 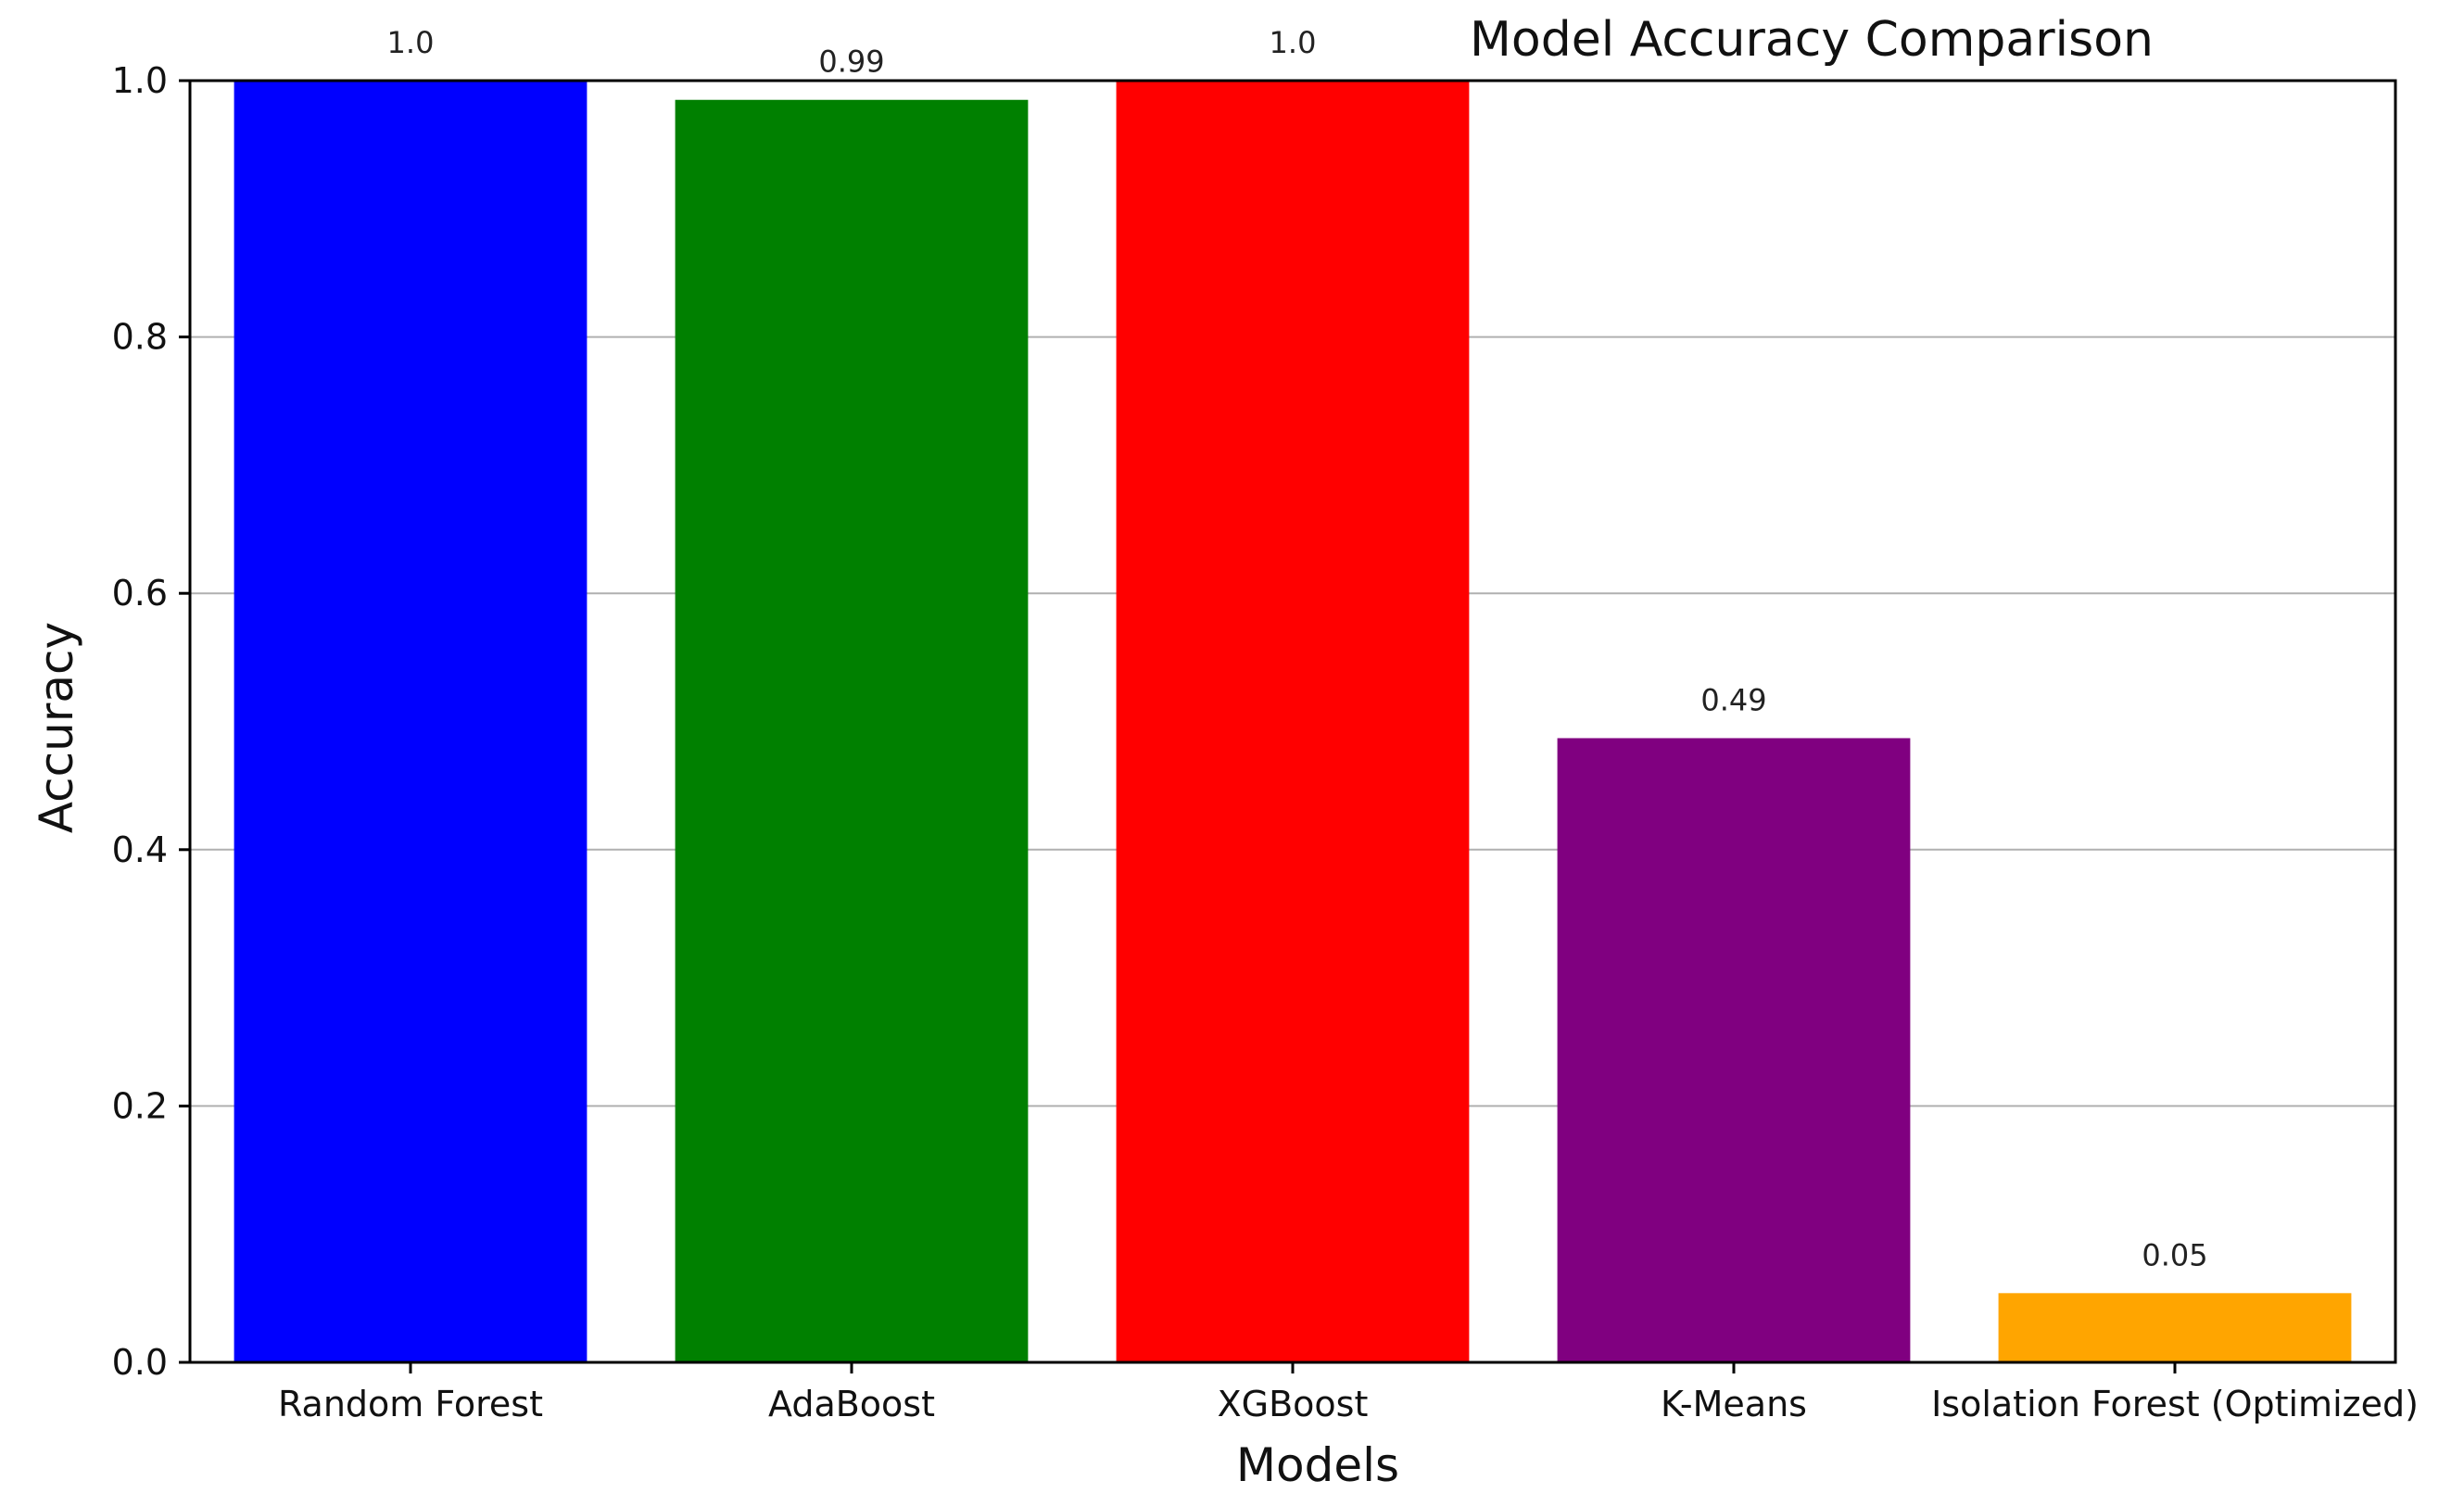 What do you see at coordinates (411, 721) in the screenshot?
I see `bar-random-forest` at bounding box center [411, 721].